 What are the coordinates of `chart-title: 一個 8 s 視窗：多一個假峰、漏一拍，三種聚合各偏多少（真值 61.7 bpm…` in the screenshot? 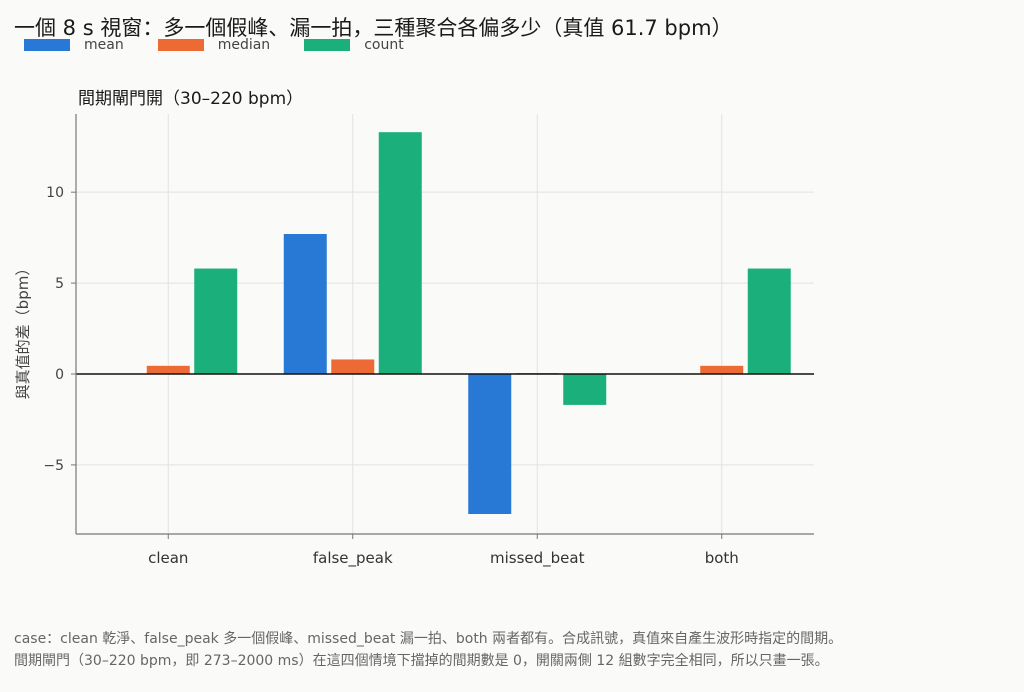 It's located at (373, 28).